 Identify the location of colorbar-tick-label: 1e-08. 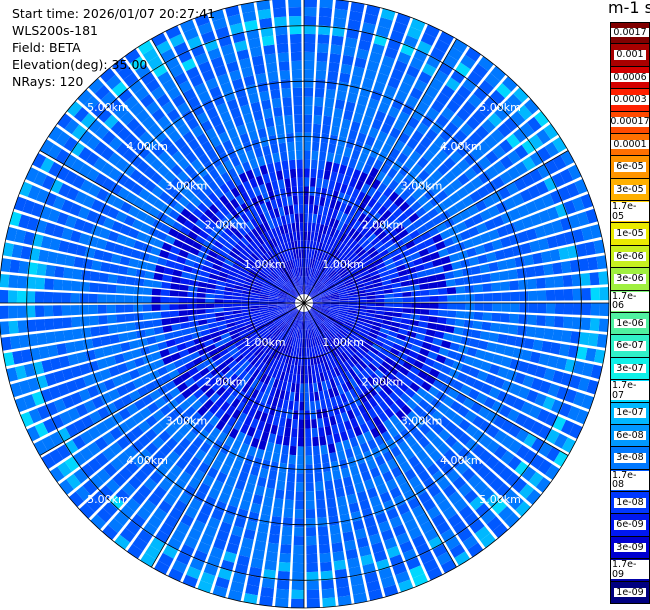
(630, 503).